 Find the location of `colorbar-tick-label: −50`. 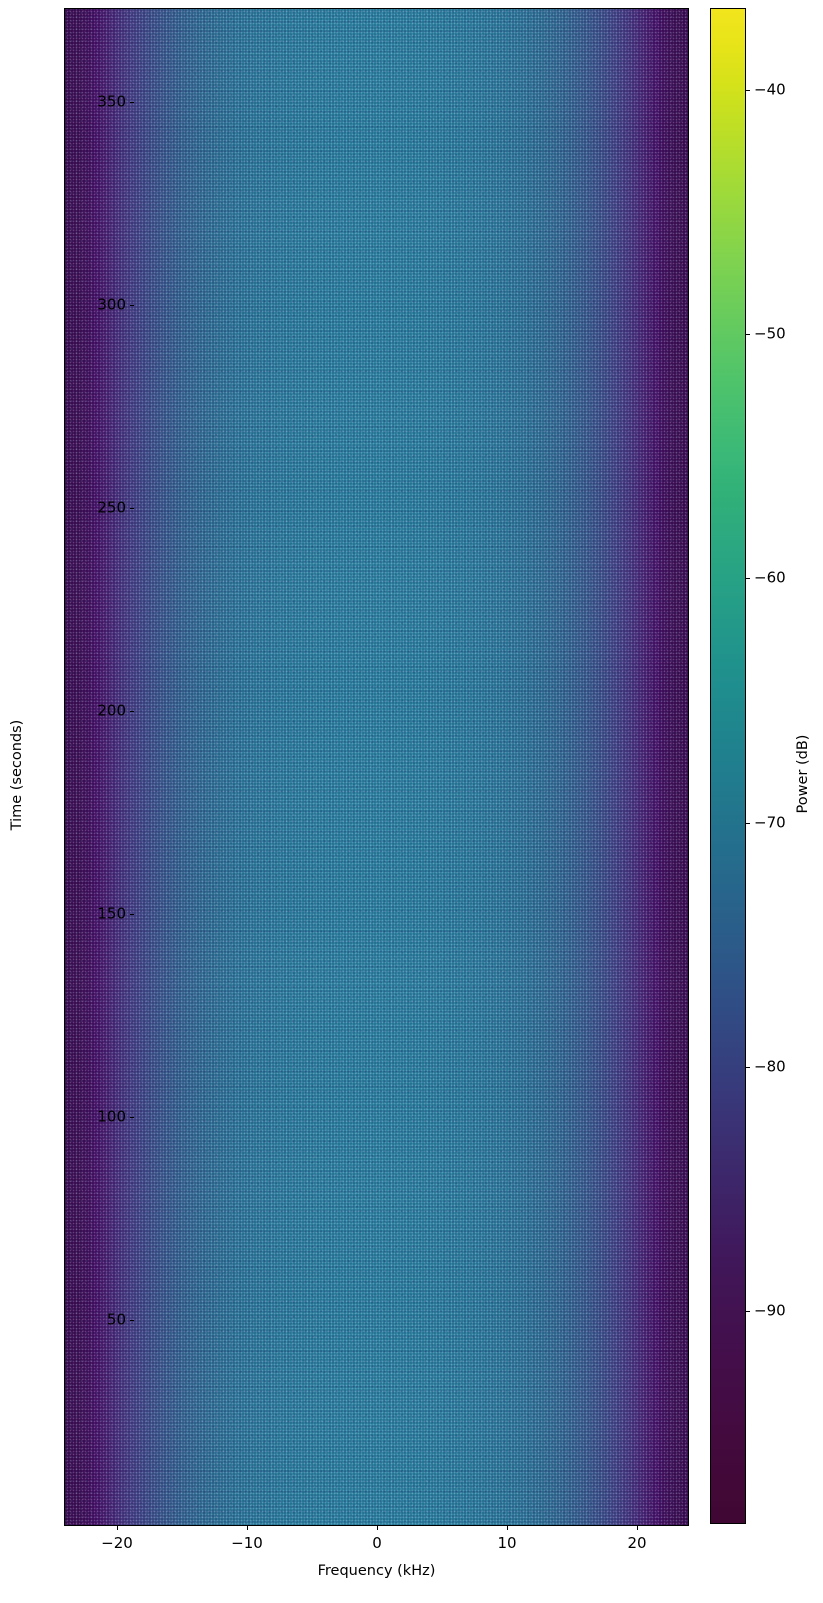

colorbar-tick-label: −50 is located at coordinates (770, 333).